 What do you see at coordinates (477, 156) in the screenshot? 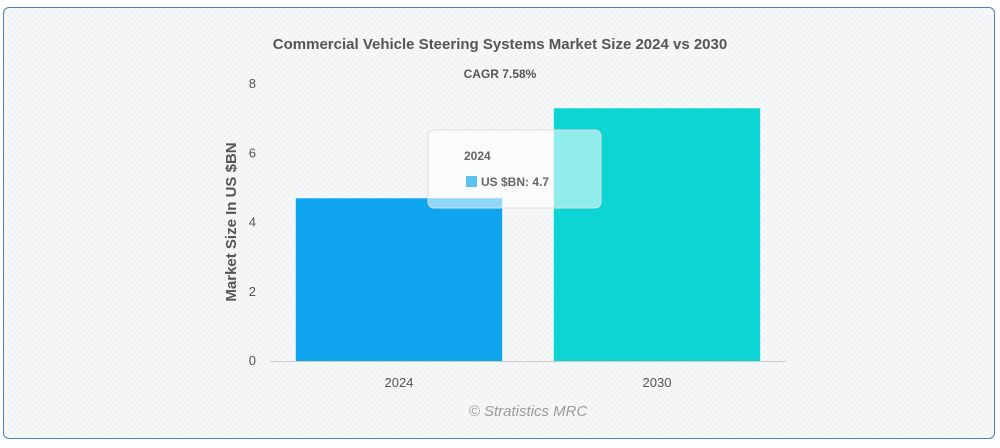
I see `tooltip-title: 2024` at bounding box center [477, 156].